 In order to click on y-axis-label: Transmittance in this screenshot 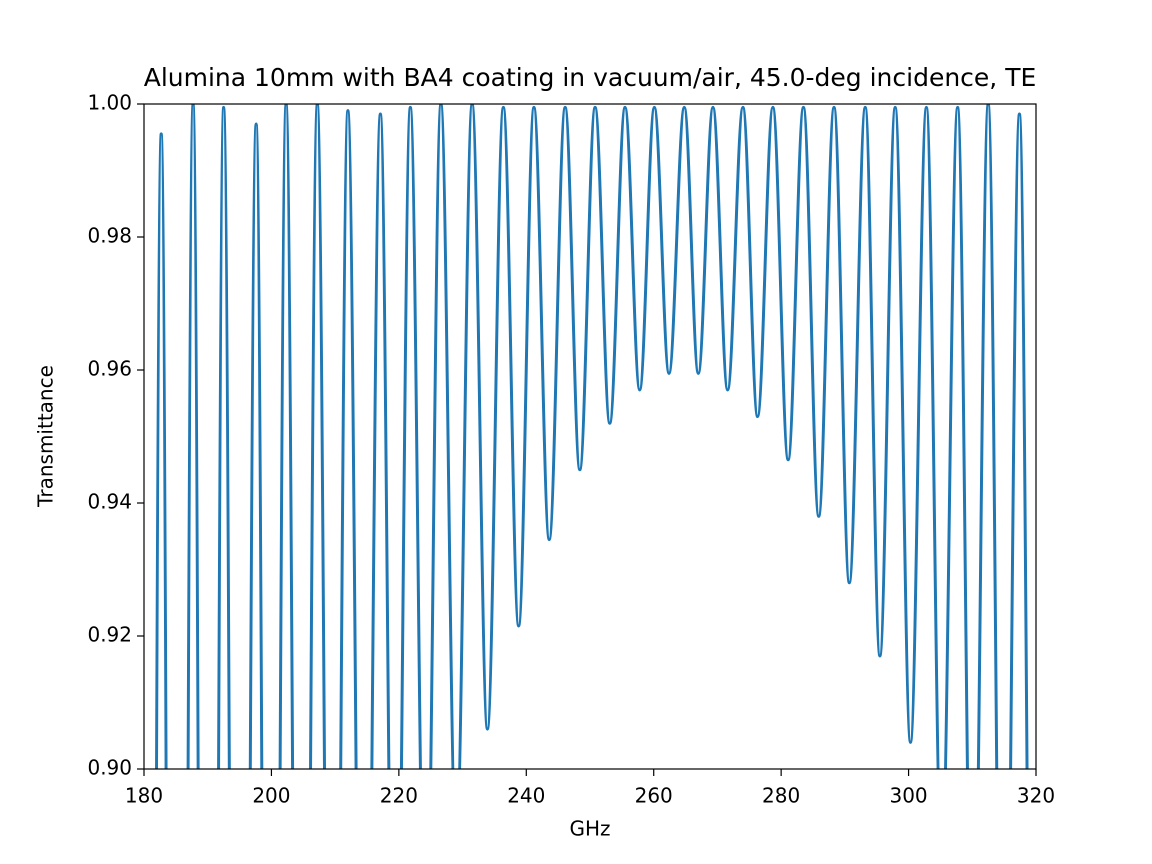, I will do `click(46, 436)`.